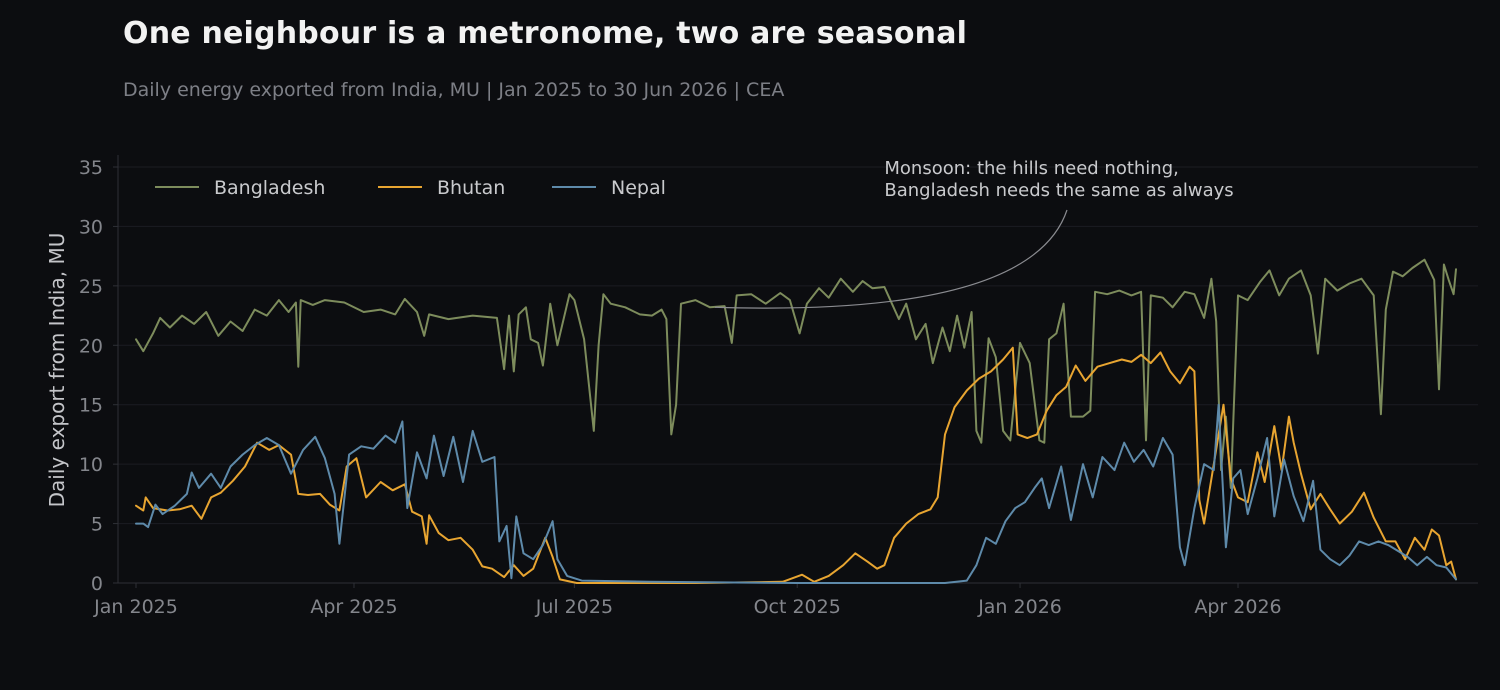 This screenshot has width=1500, height=690. I want to click on x-tick-label-0: Jan 2025, so click(135, 607).